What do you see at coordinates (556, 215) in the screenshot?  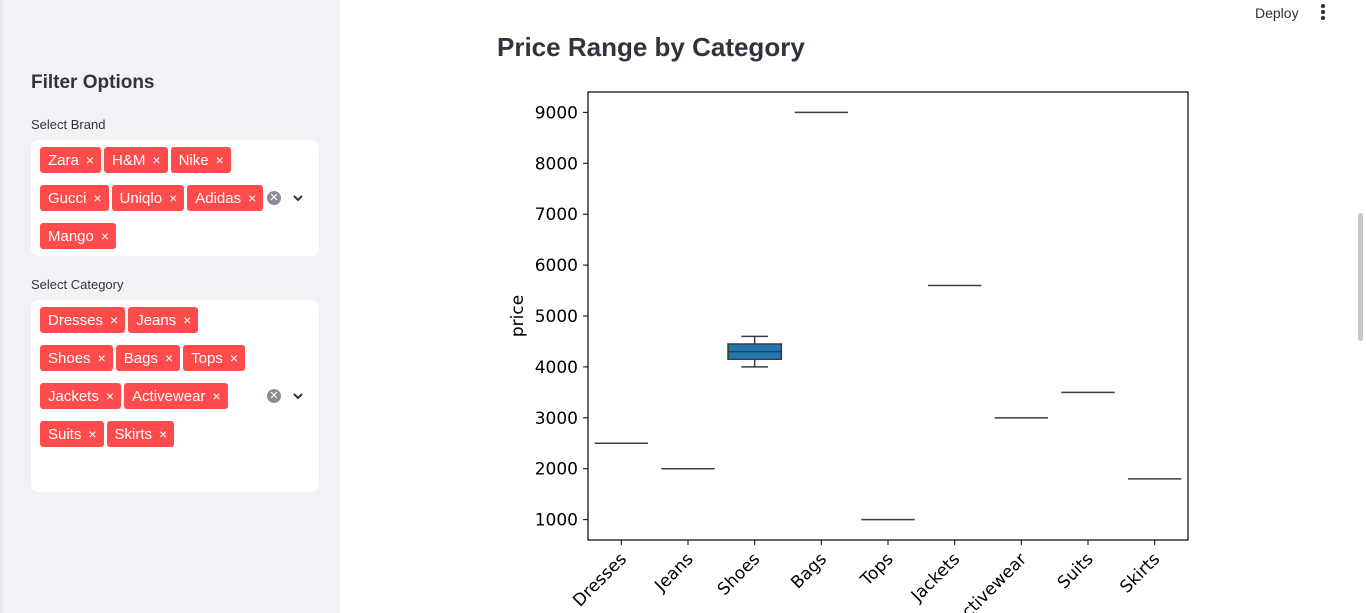 I see `y-tick-label: 7000` at bounding box center [556, 215].